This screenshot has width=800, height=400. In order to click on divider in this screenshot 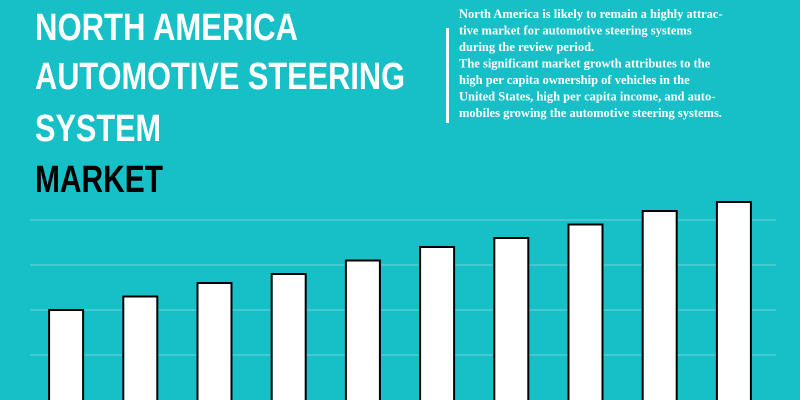, I will do `click(447, 75)`.